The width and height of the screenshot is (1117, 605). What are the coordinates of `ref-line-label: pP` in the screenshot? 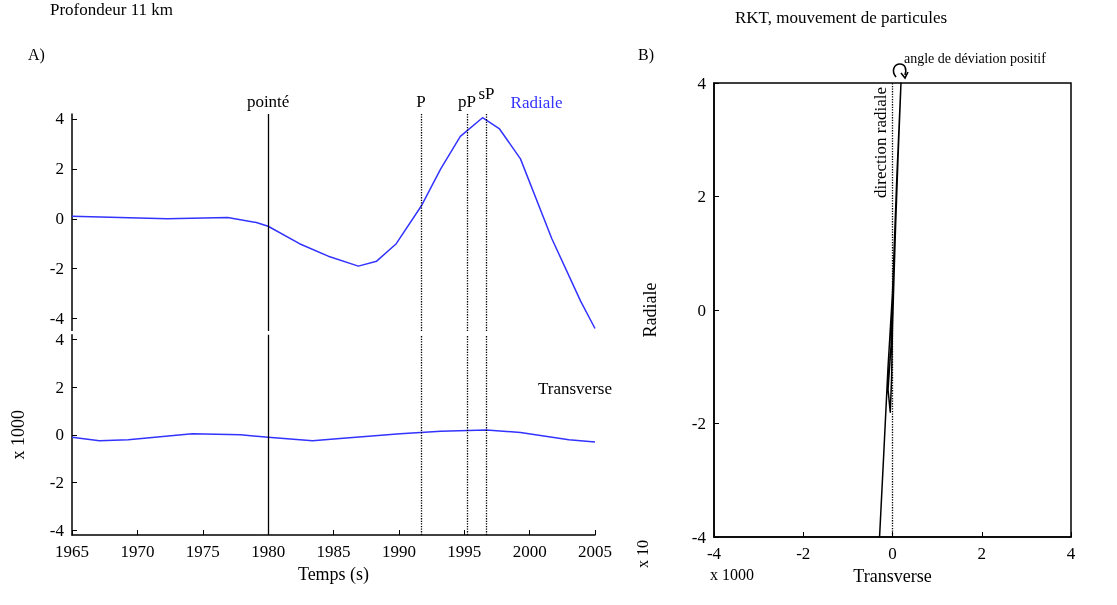 It's located at (466, 101).